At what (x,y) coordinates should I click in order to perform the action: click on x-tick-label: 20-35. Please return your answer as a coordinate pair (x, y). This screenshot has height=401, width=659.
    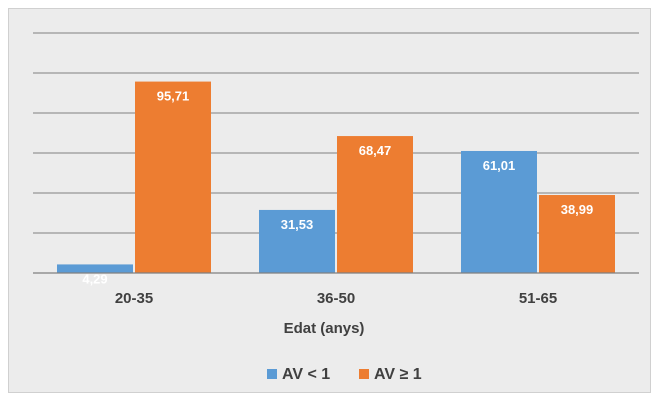
    Looking at the image, I should click on (134, 298).